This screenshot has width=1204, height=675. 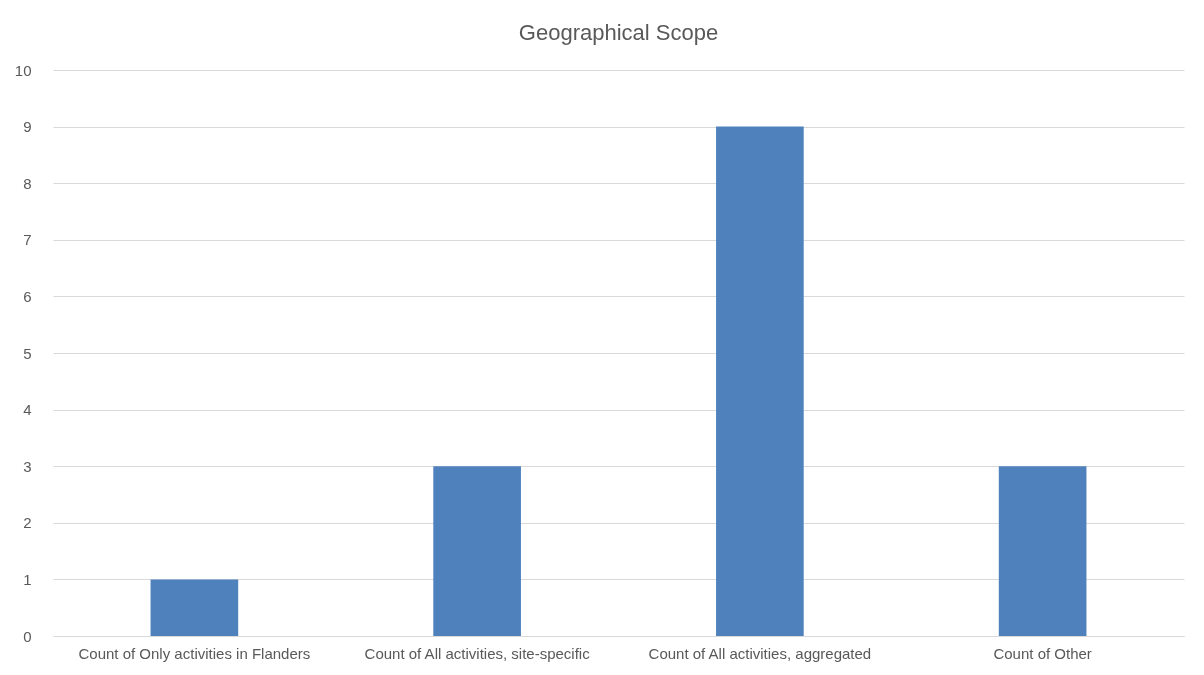 I want to click on x-tick-label: Count of All activities, aggregated, so click(x=760, y=653).